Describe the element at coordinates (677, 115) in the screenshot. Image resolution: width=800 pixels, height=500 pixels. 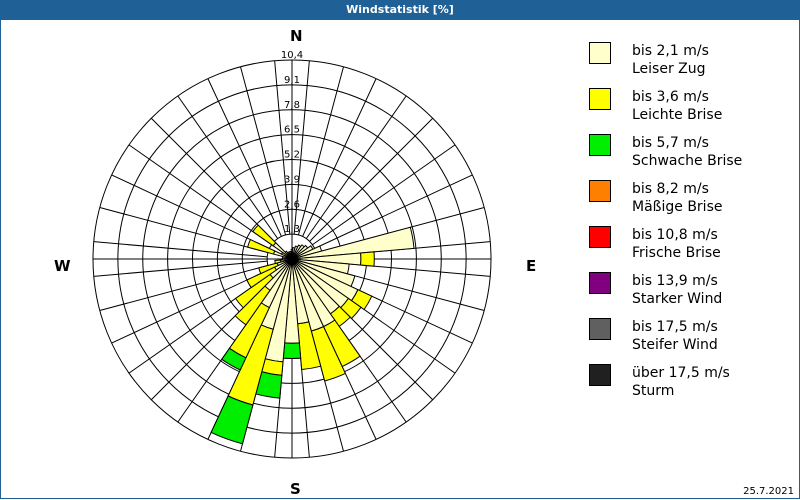
I see `legend-label: Leichte Brise` at that location.